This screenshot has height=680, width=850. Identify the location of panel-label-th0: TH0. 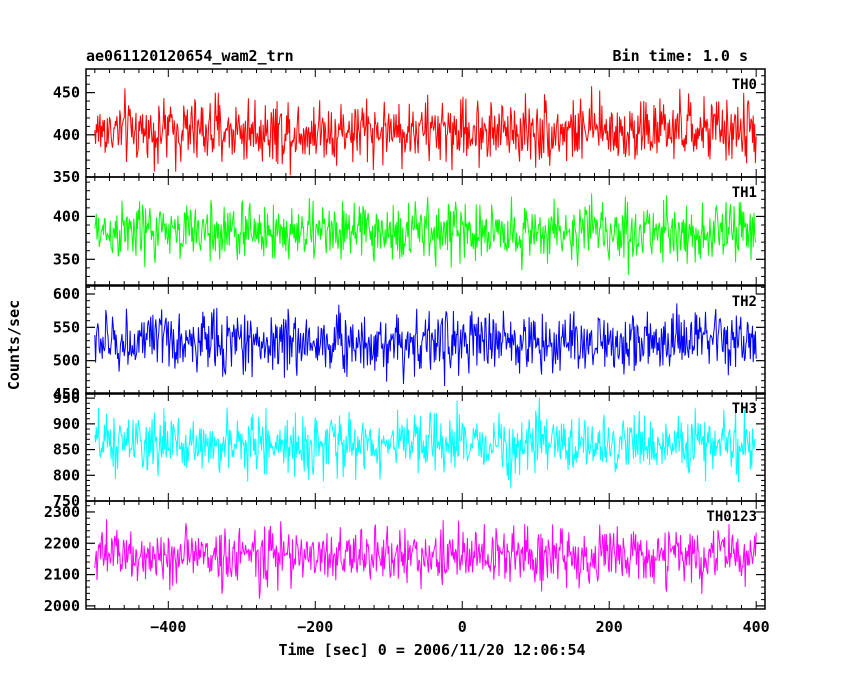
(744, 85).